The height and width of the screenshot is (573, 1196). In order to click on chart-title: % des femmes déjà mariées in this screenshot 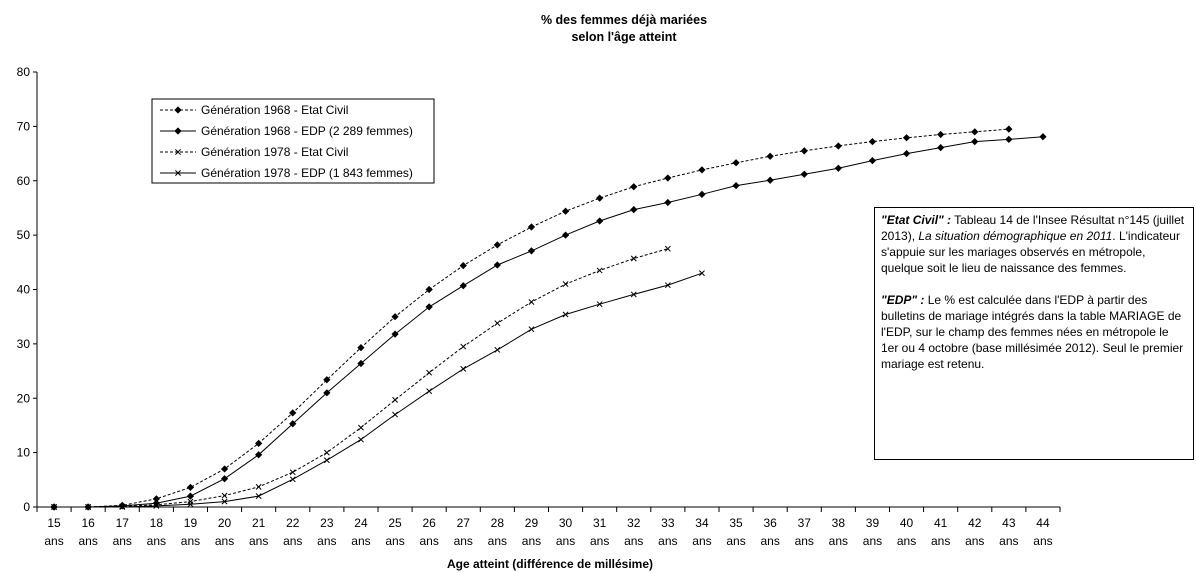, I will do `click(624, 20)`.